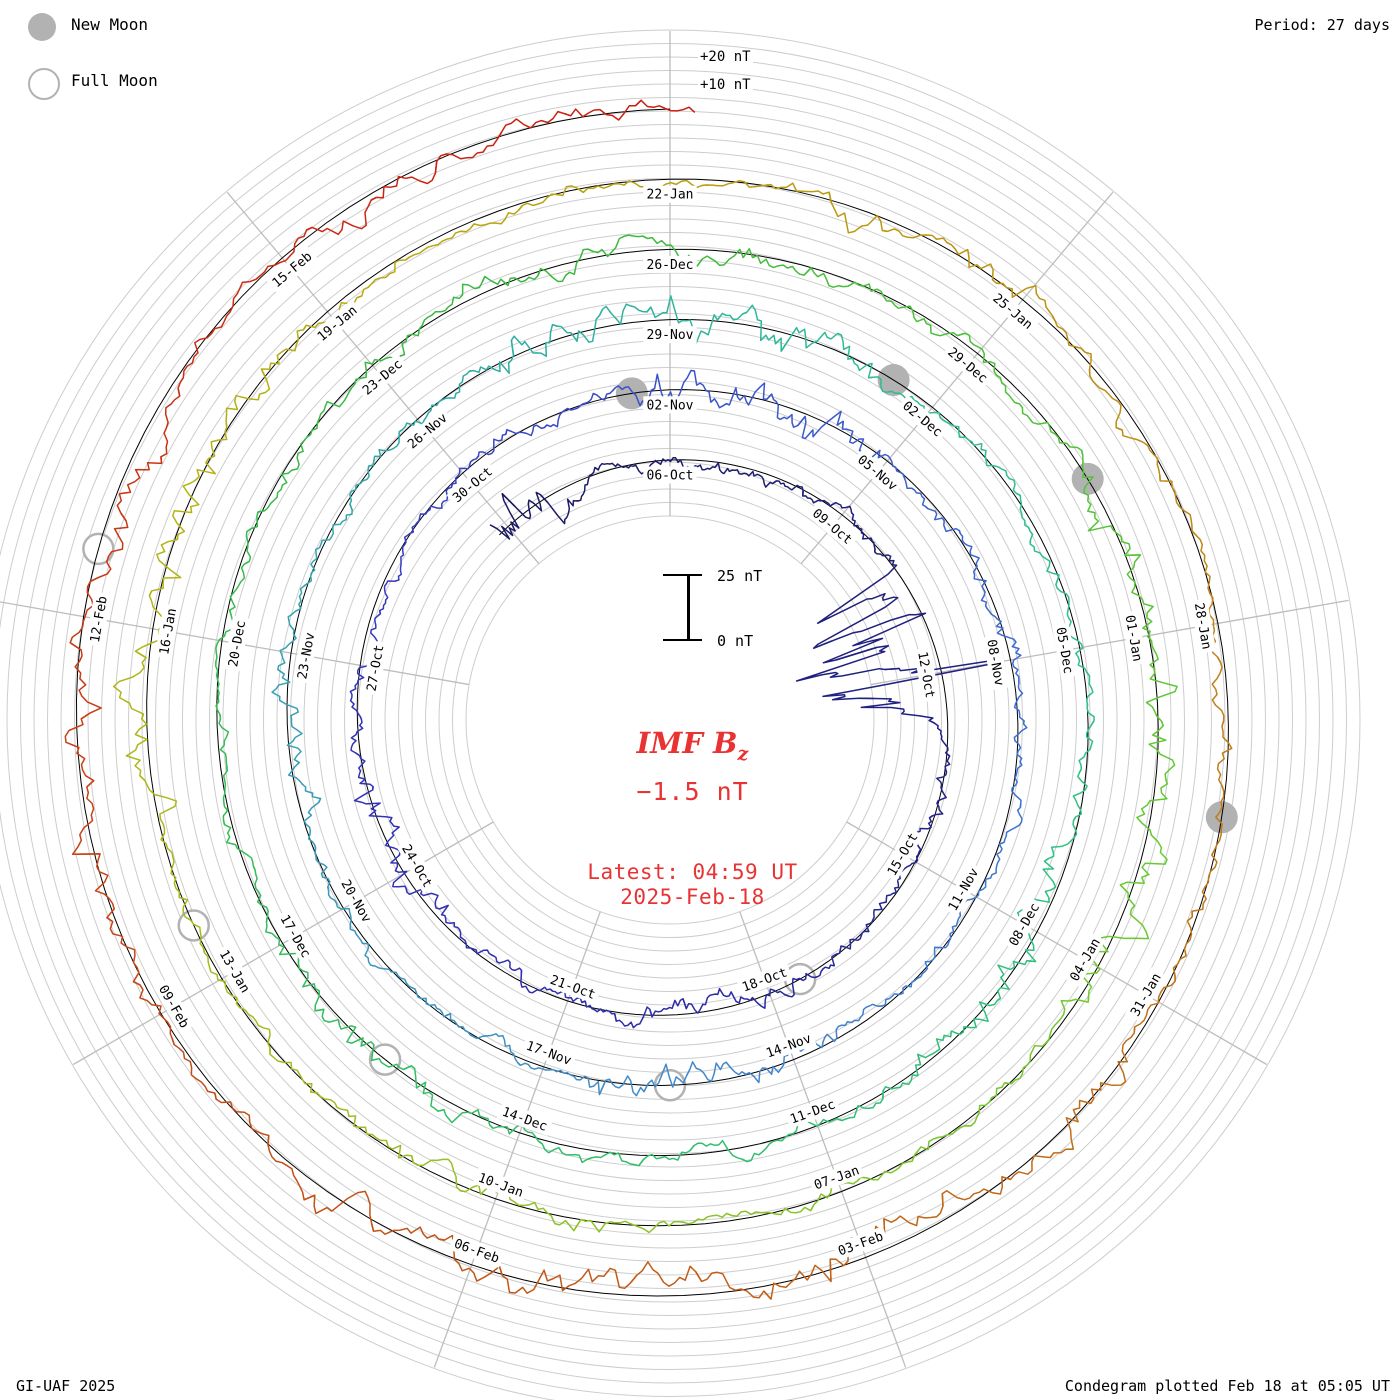 Image resolution: width=1400 pixels, height=1400 pixels. Describe the element at coordinates (743, 753) in the screenshot. I see `quantity-subscript: z` at that location.